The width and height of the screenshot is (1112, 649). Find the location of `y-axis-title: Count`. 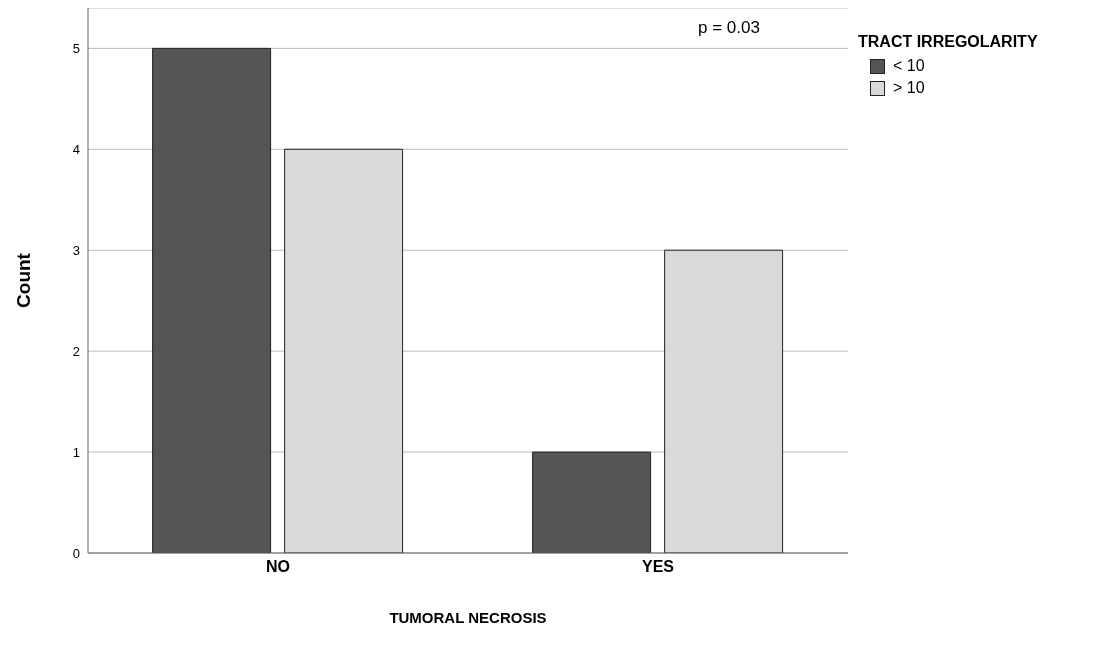

y-axis-title: Count is located at coordinates (23, 280).